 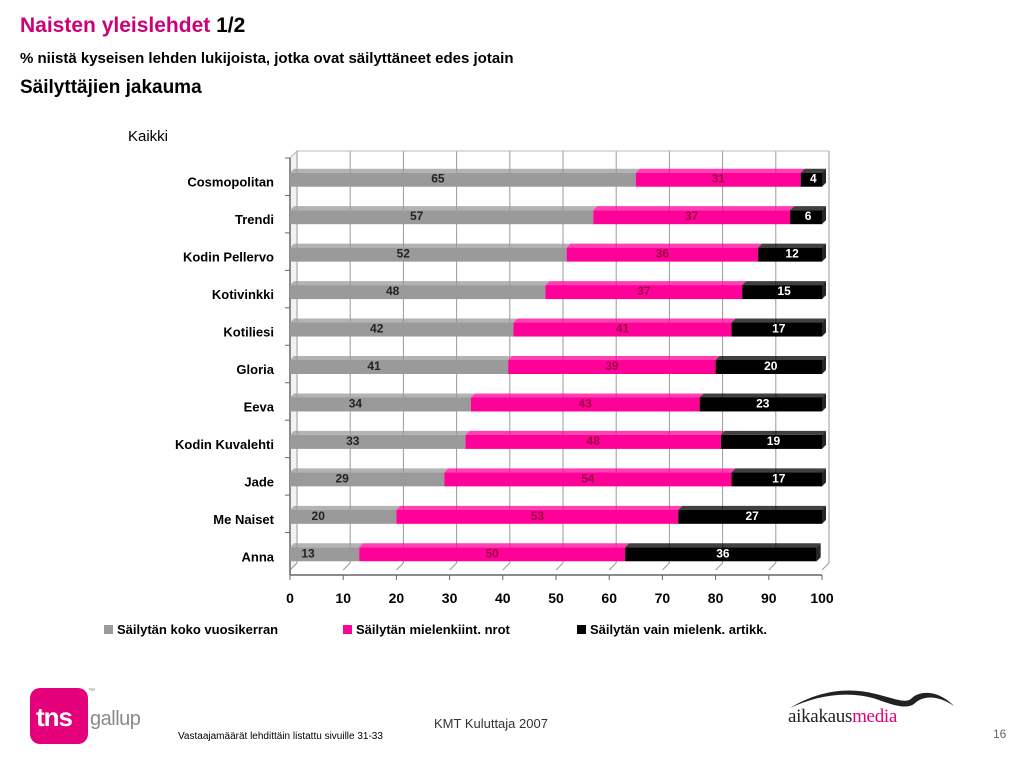 What do you see at coordinates (763, 403) in the screenshot?
I see `bar-value-label: 23` at bounding box center [763, 403].